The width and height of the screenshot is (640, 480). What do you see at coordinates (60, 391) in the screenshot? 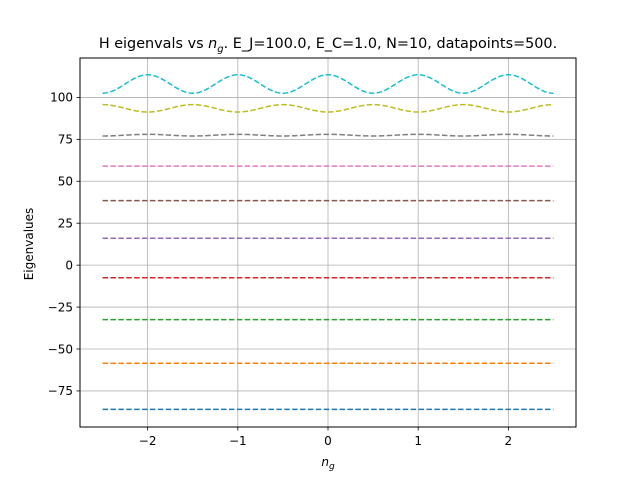
I see `y-tick-label: −75` at bounding box center [60, 391].